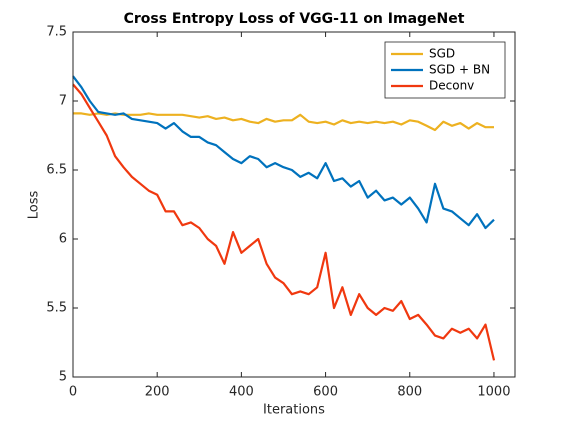  What do you see at coordinates (63, 239) in the screenshot?
I see `y-tick-label: 6` at bounding box center [63, 239].